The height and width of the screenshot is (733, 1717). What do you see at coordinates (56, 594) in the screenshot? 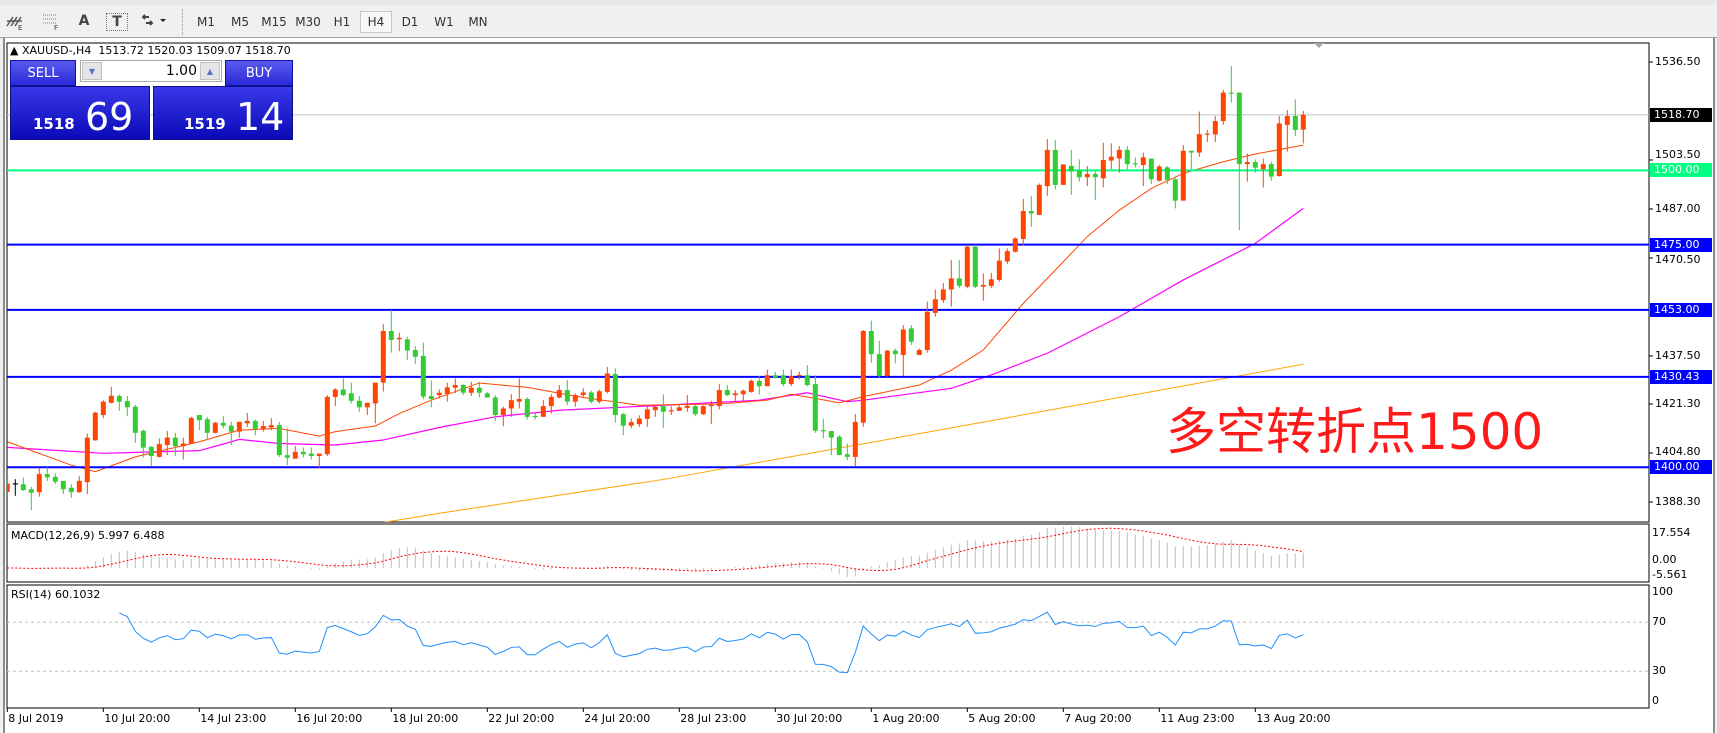
I see `rsi-label: RSI(14) 60.1032` at bounding box center [56, 594].